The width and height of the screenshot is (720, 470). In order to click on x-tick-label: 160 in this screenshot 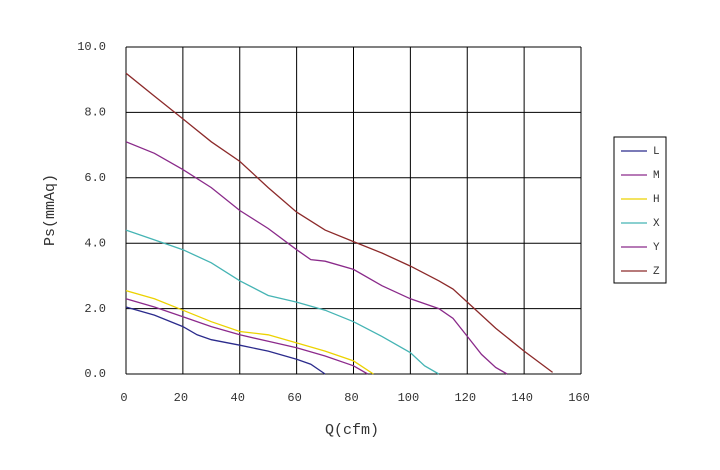, I will do `click(579, 398)`.